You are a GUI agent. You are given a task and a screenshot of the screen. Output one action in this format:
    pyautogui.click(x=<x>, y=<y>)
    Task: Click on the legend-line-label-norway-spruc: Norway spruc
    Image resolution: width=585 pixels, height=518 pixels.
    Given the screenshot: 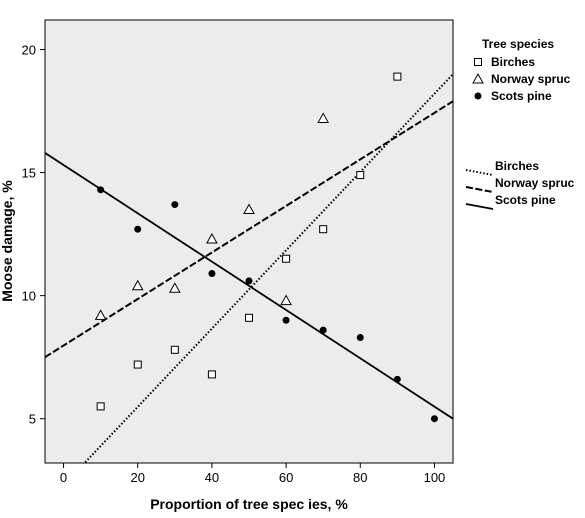 What is the action you would take?
    pyautogui.click(x=535, y=183)
    